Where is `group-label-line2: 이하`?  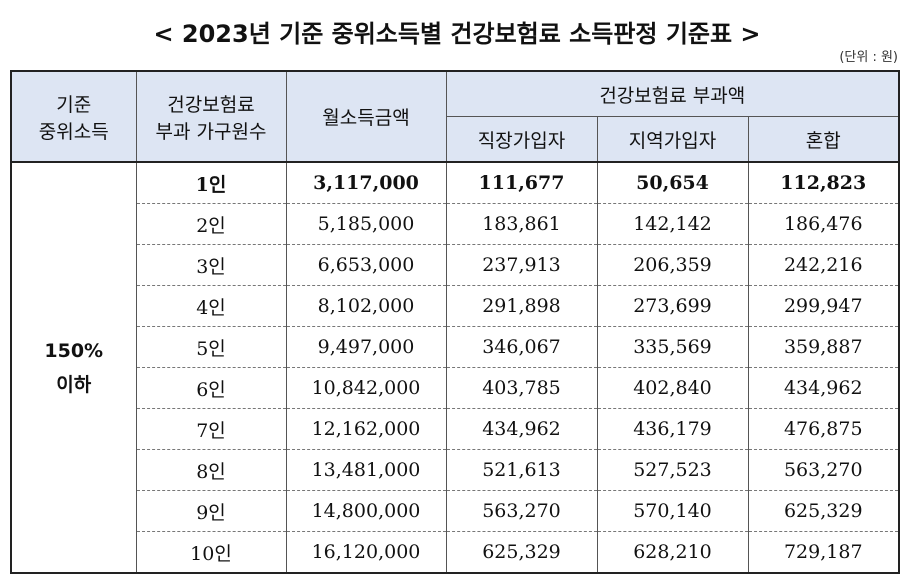 group-label-line2: 이하 is located at coordinates (74, 384).